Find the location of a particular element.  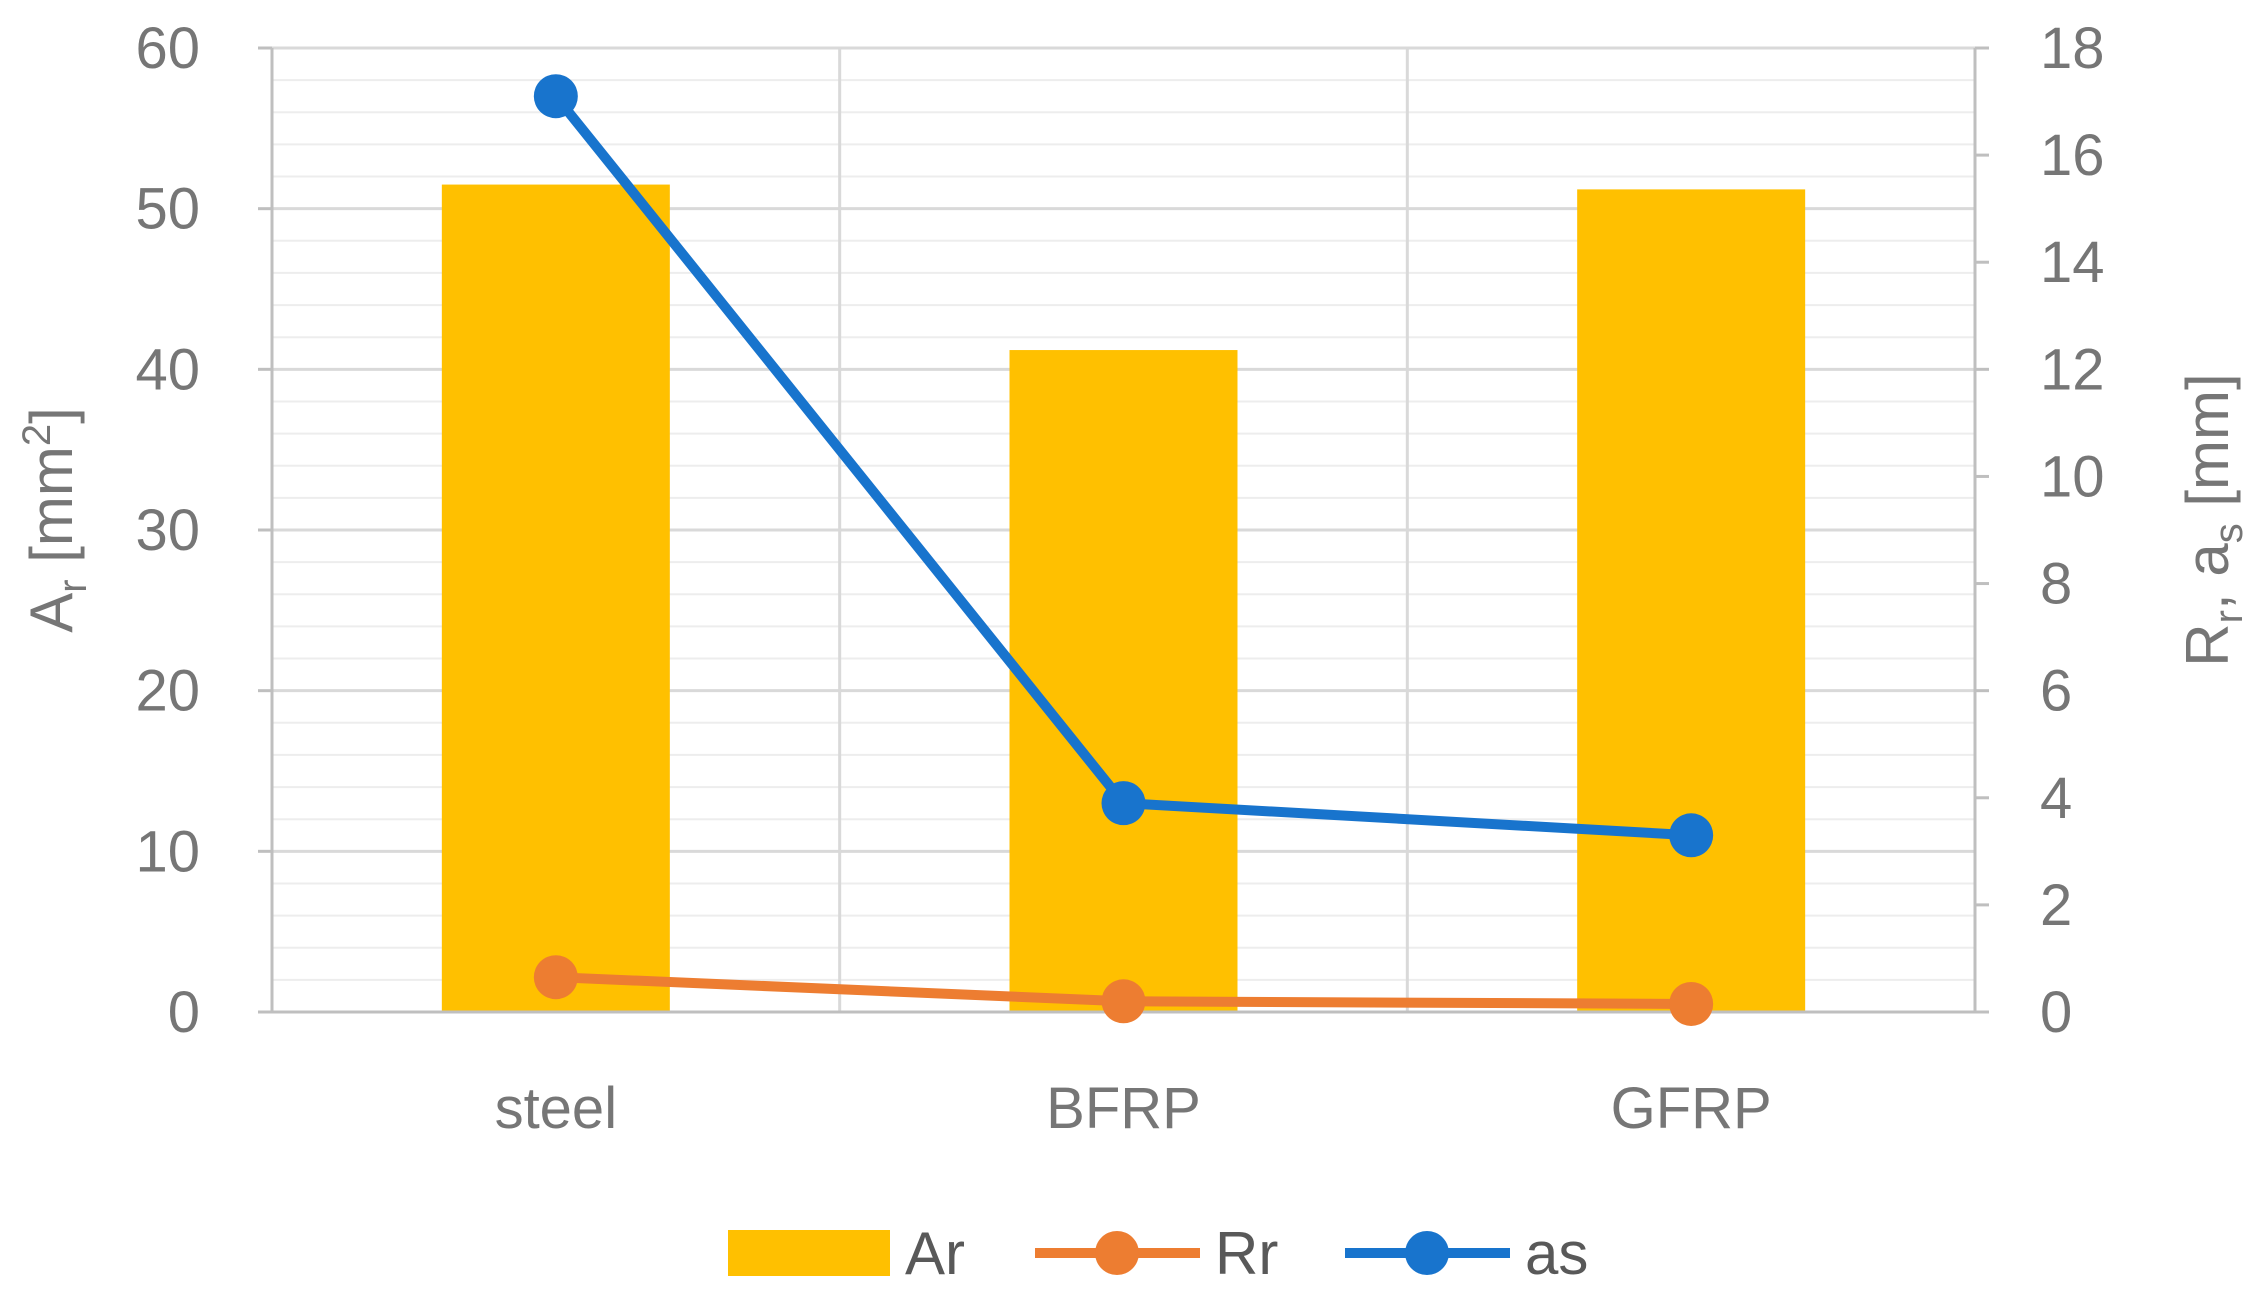

right-tick-label: 12 is located at coordinates (2072, 369).